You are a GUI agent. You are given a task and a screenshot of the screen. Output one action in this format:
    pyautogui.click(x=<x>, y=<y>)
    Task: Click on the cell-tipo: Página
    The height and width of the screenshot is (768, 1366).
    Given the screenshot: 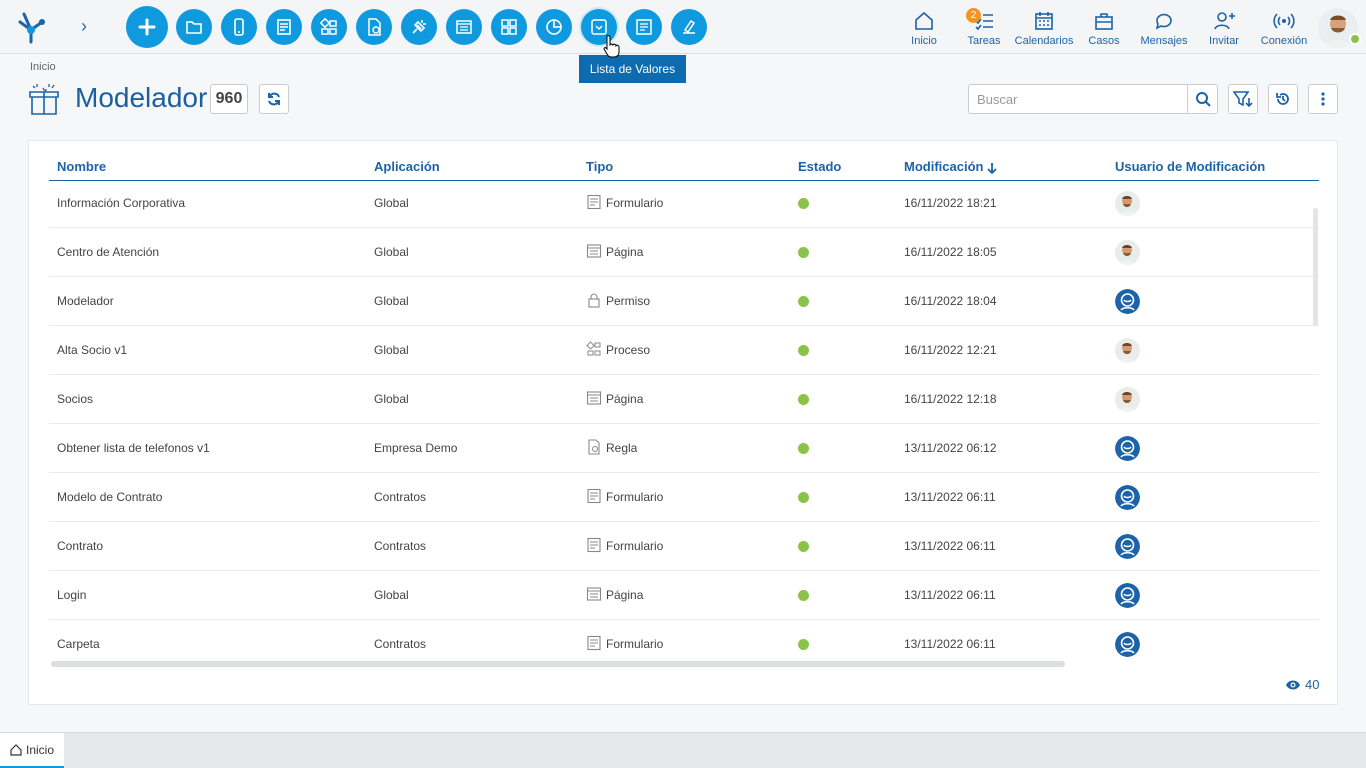 What is the action you would take?
    pyautogui.click(x=614, y=398)
    